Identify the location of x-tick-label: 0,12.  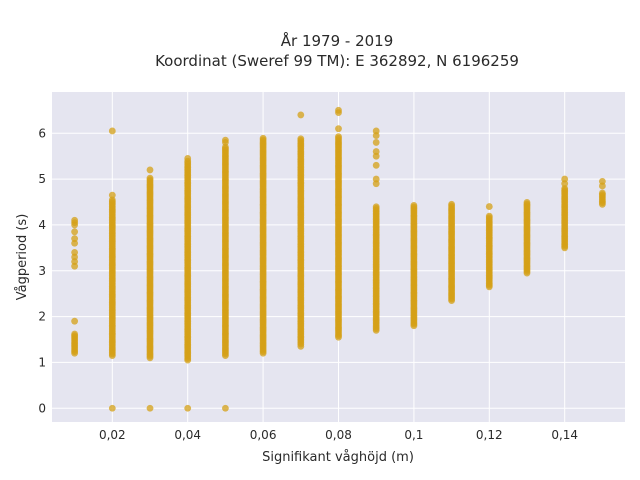
(489, 435).